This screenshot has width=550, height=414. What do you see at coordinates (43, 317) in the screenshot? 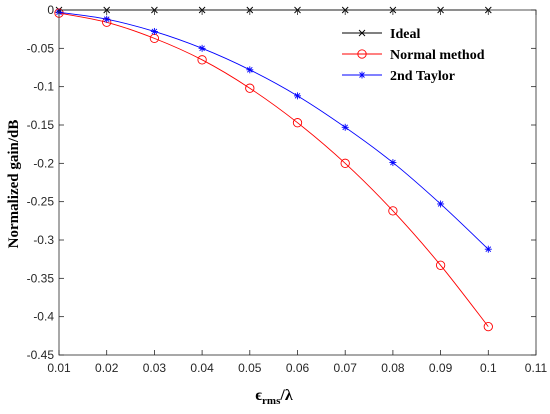
I see `y-tick-label: -0.4` at bounding box center [43, 317].